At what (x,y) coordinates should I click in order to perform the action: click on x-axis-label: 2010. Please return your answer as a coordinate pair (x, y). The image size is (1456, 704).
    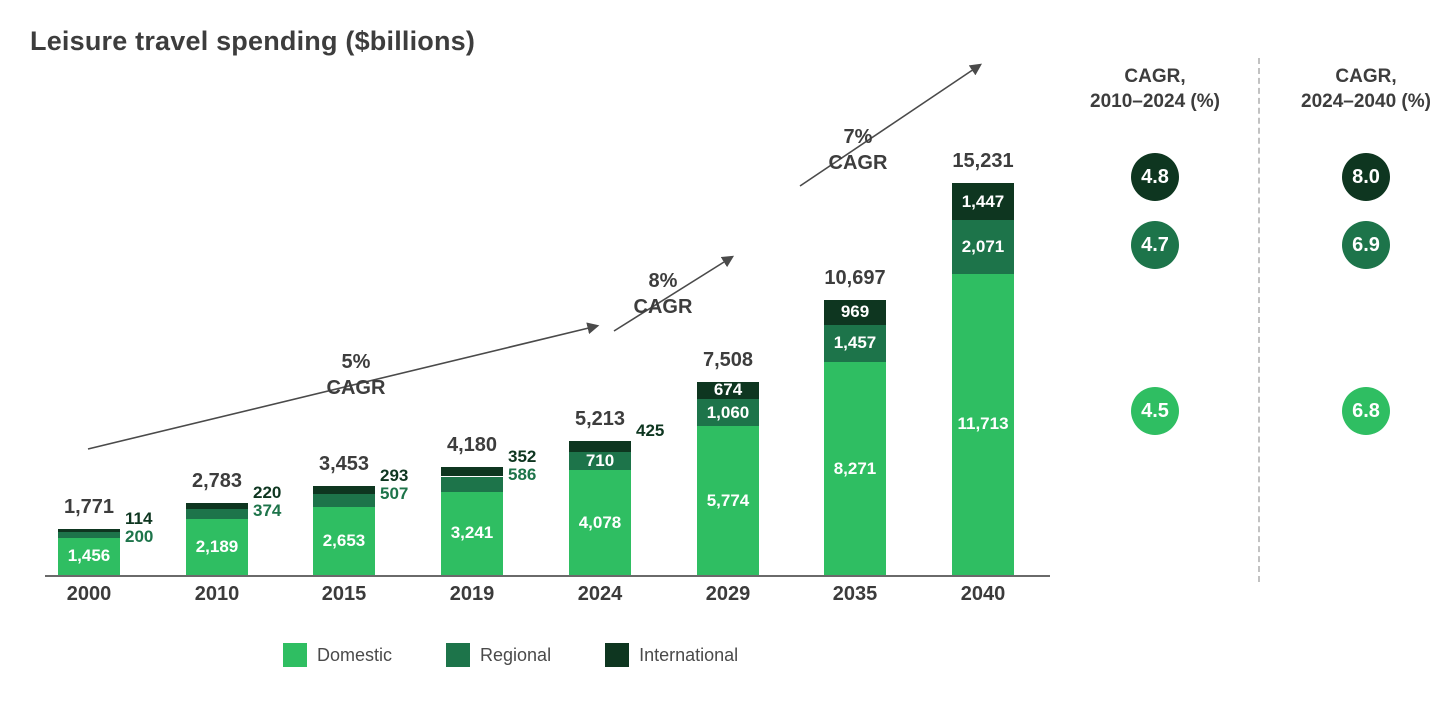
    Looking at the image, I should click on (217, 594).